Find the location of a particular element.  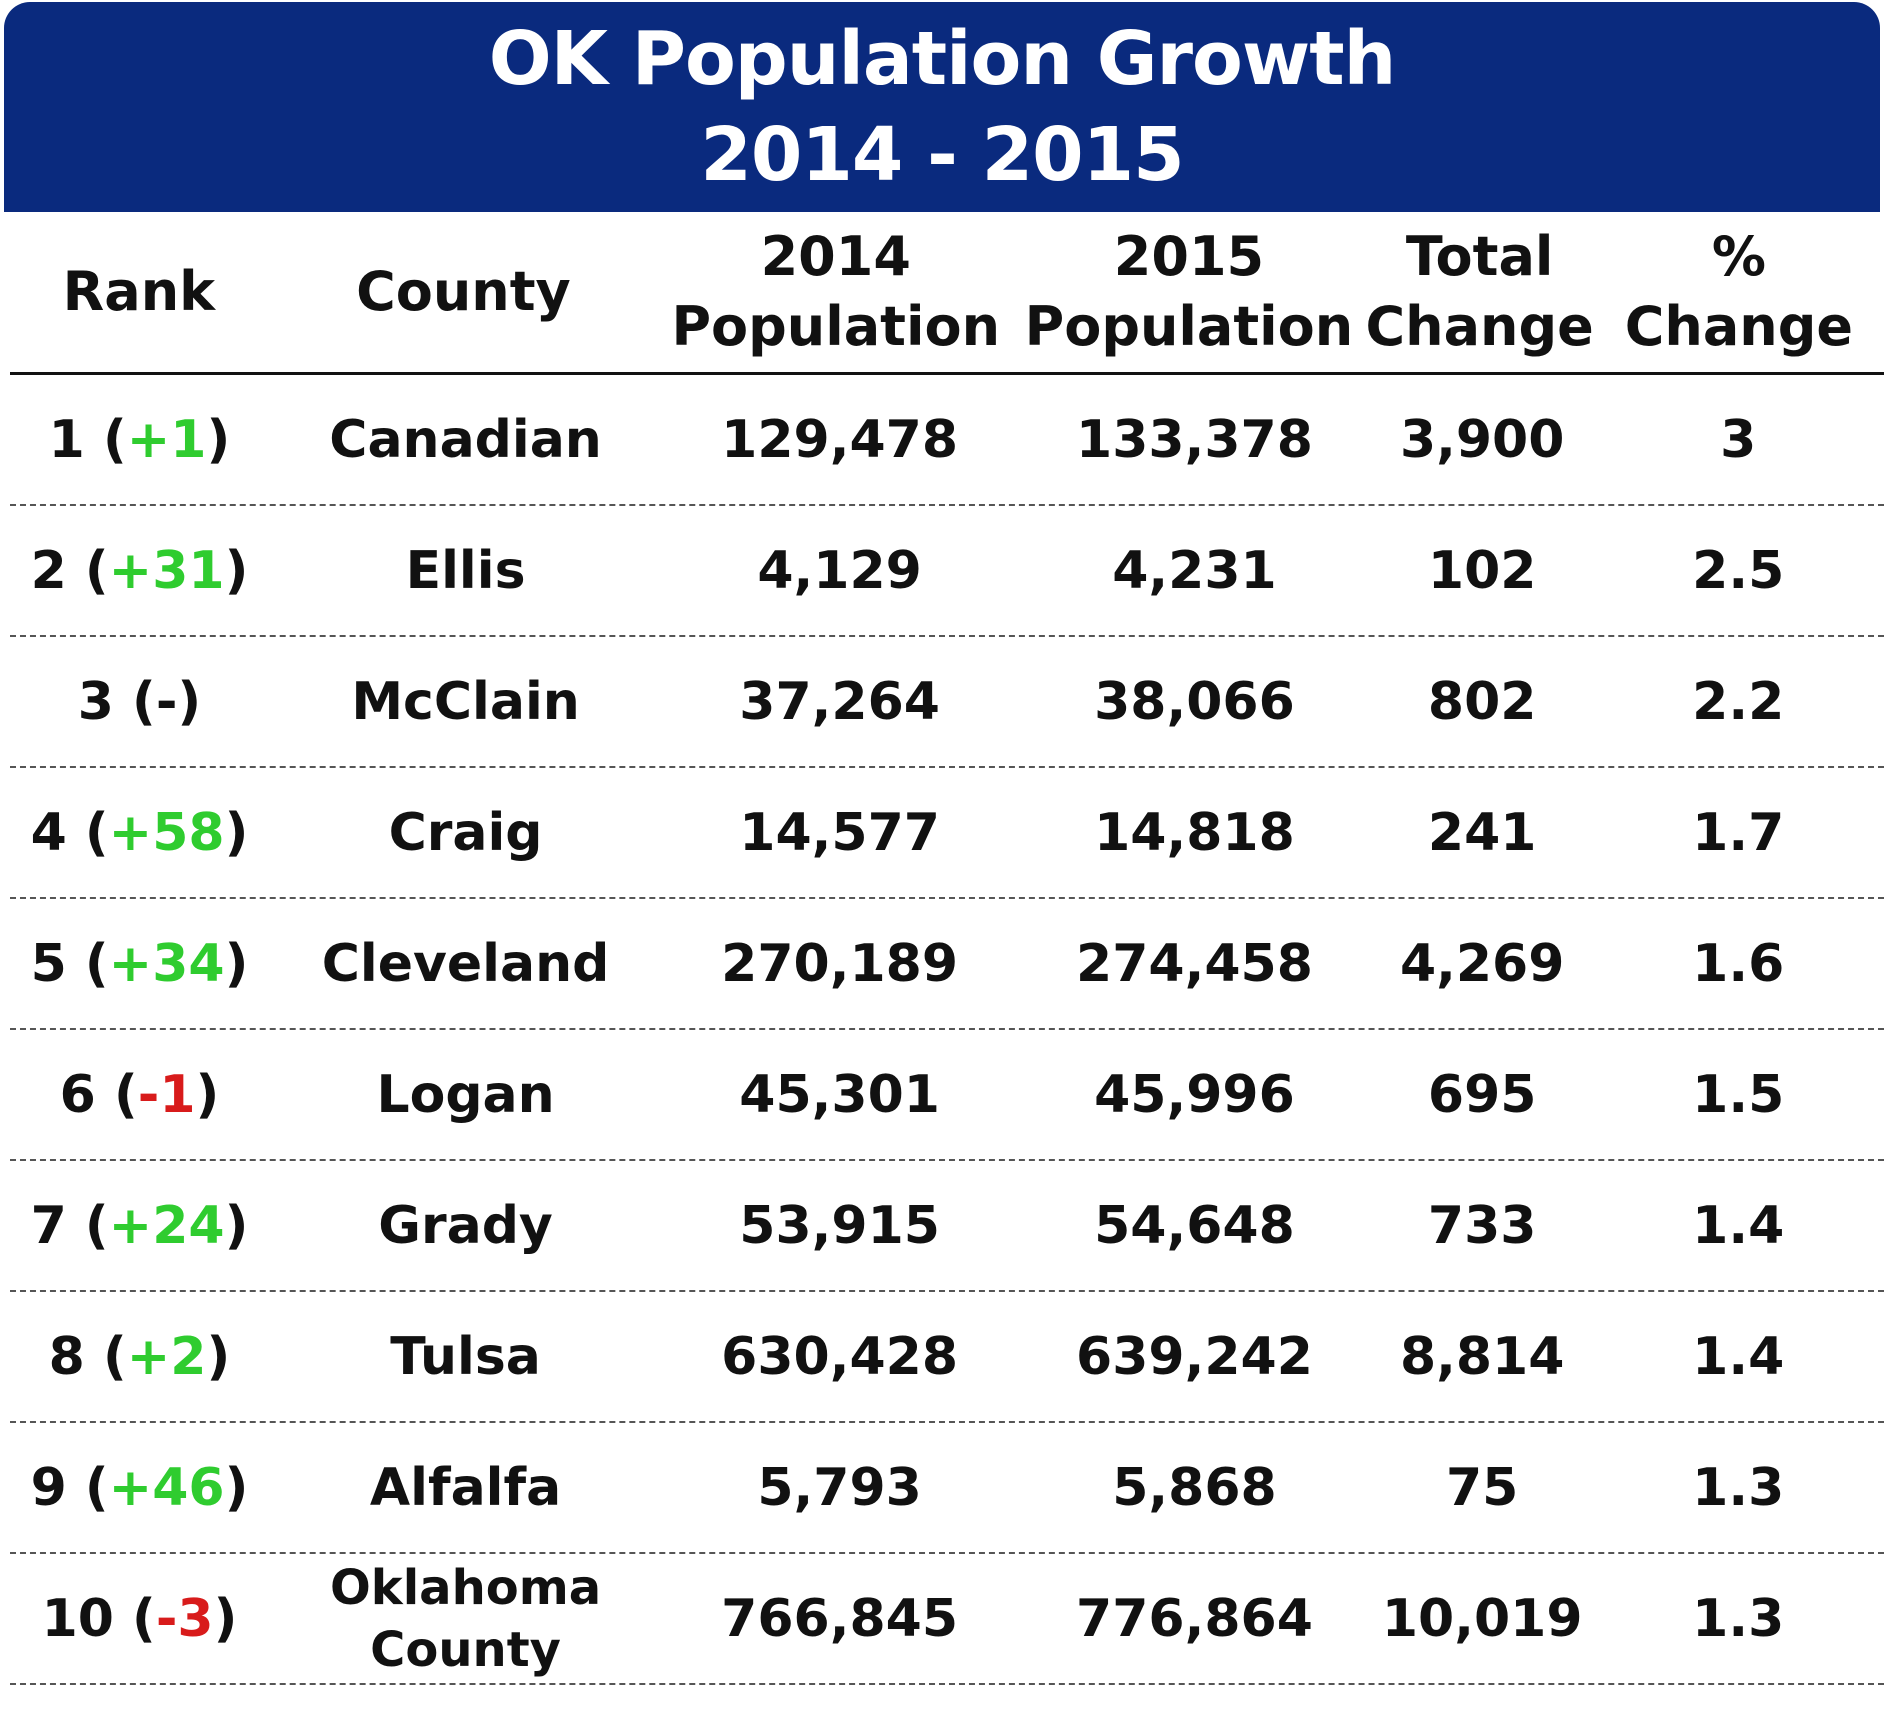

percent-change-value: 1.7 is located at coordinates (1738, 832).